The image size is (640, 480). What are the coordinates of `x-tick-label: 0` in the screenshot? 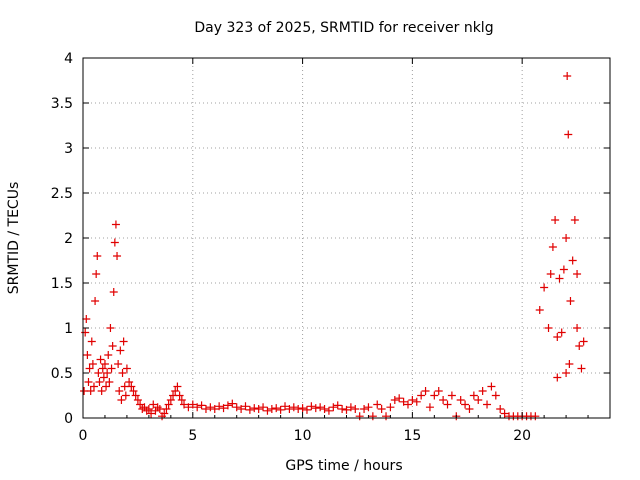 It's located at (83, 436).